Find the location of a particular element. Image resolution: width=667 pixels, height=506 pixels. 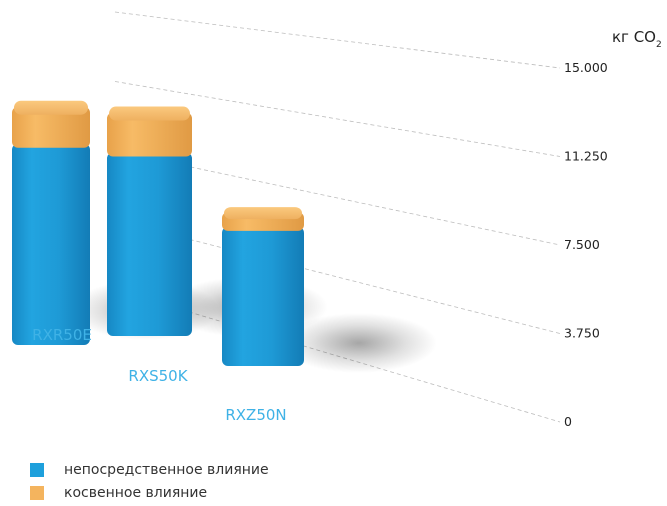

y-tick-label: 0 is located at coordinates (568, 421).